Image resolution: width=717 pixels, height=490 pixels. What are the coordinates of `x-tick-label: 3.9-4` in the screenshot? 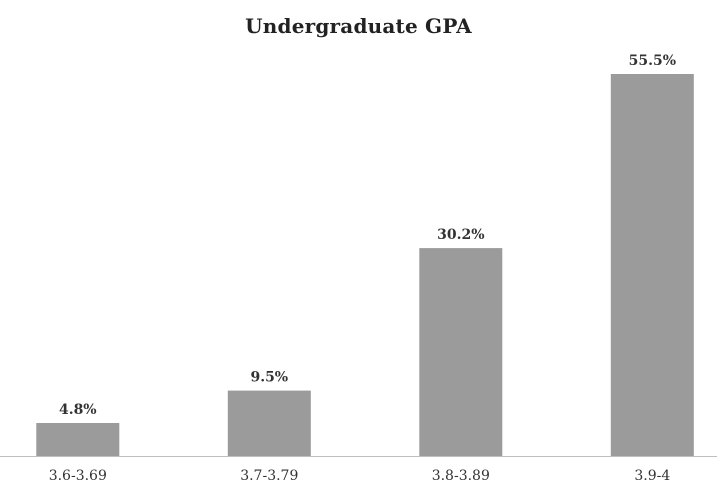 It's located at (652, 476).